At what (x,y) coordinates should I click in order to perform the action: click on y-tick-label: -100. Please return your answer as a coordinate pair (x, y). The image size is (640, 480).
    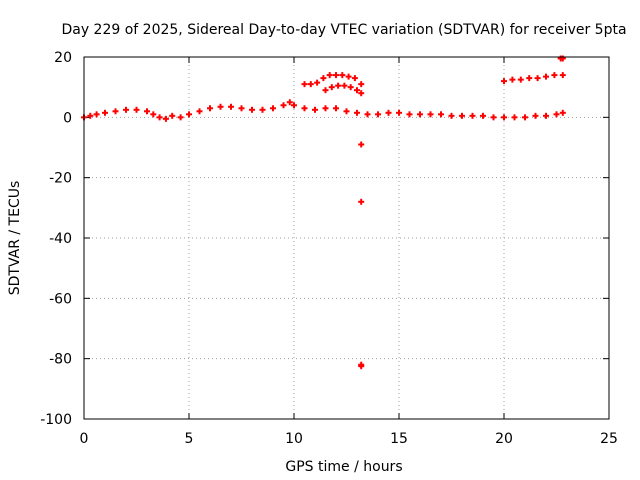
    Looking at the image, I should click on (56, 420).